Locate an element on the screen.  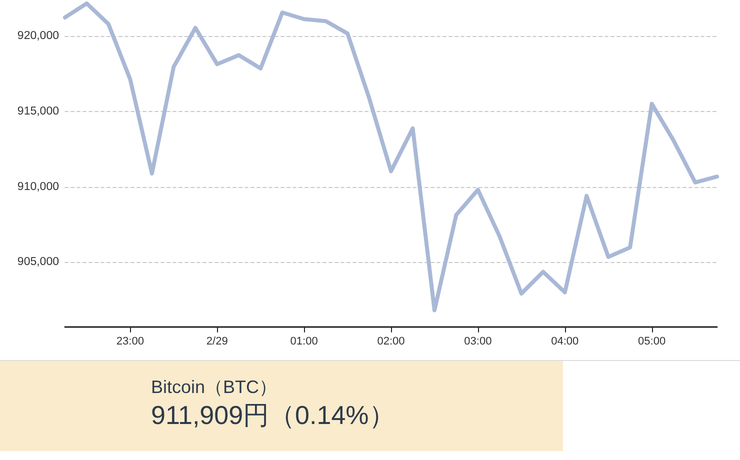
x-tick-label: 05:00 is located at coordinates (652, 342).